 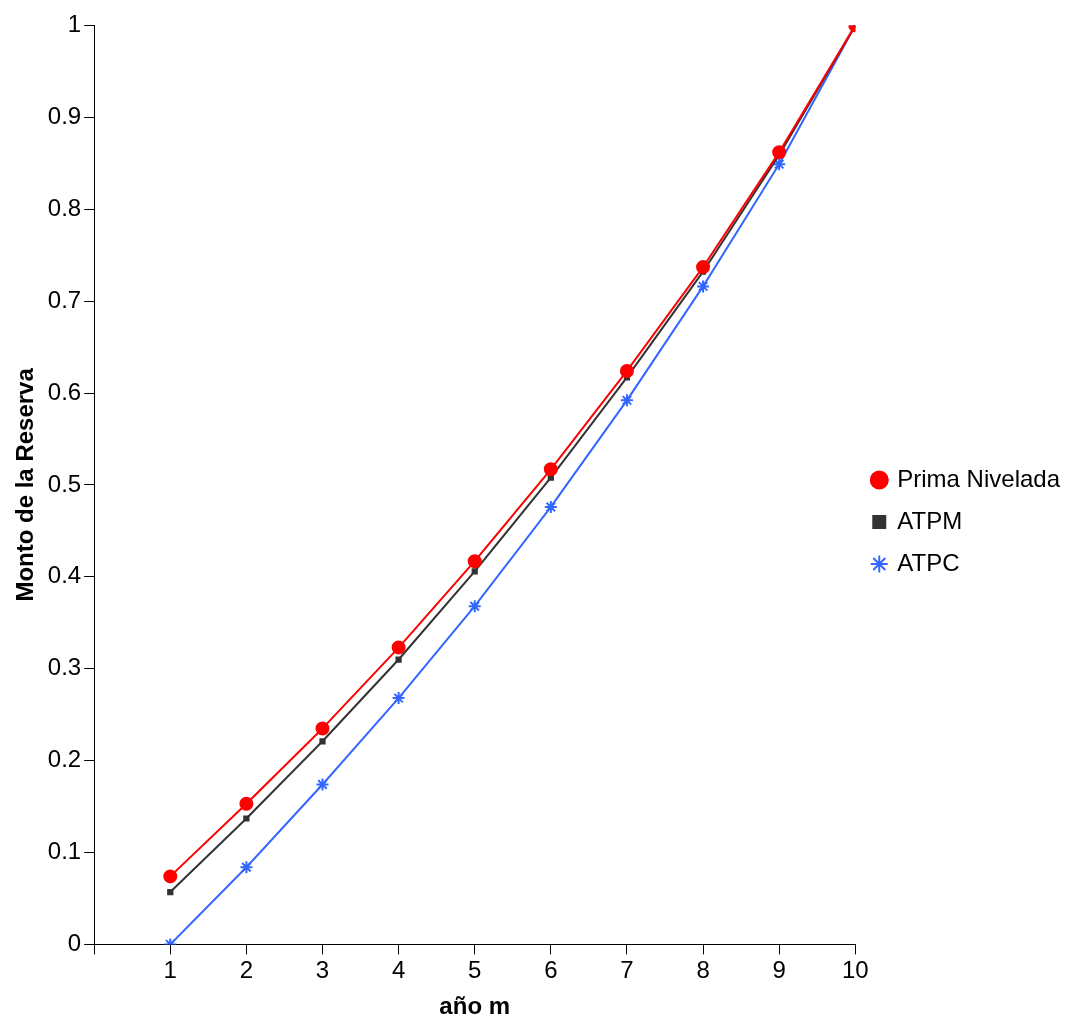 What do you see at coordinates (979, 478) in the screenshot?
I see `legend-label: Prima Nivelada` at bounding box center [979, 478].